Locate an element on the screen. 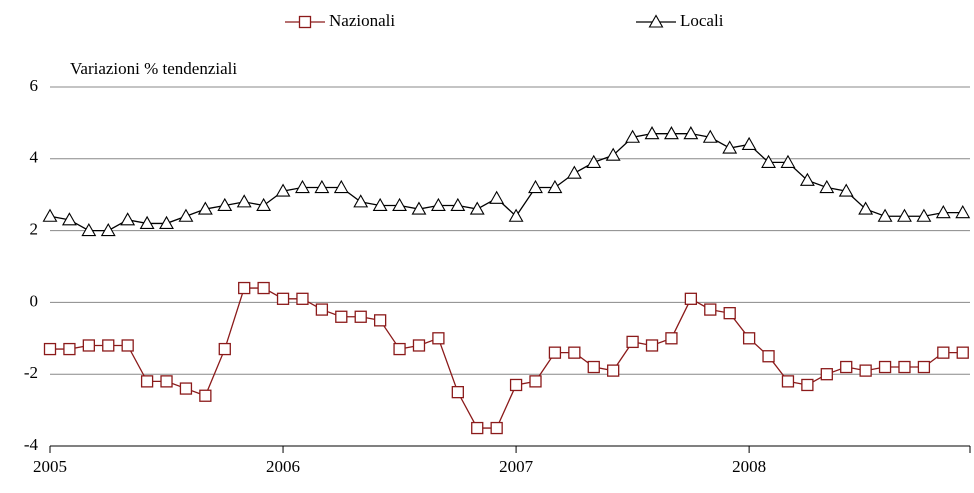  legend-marker is located at coordinates (305, 22).